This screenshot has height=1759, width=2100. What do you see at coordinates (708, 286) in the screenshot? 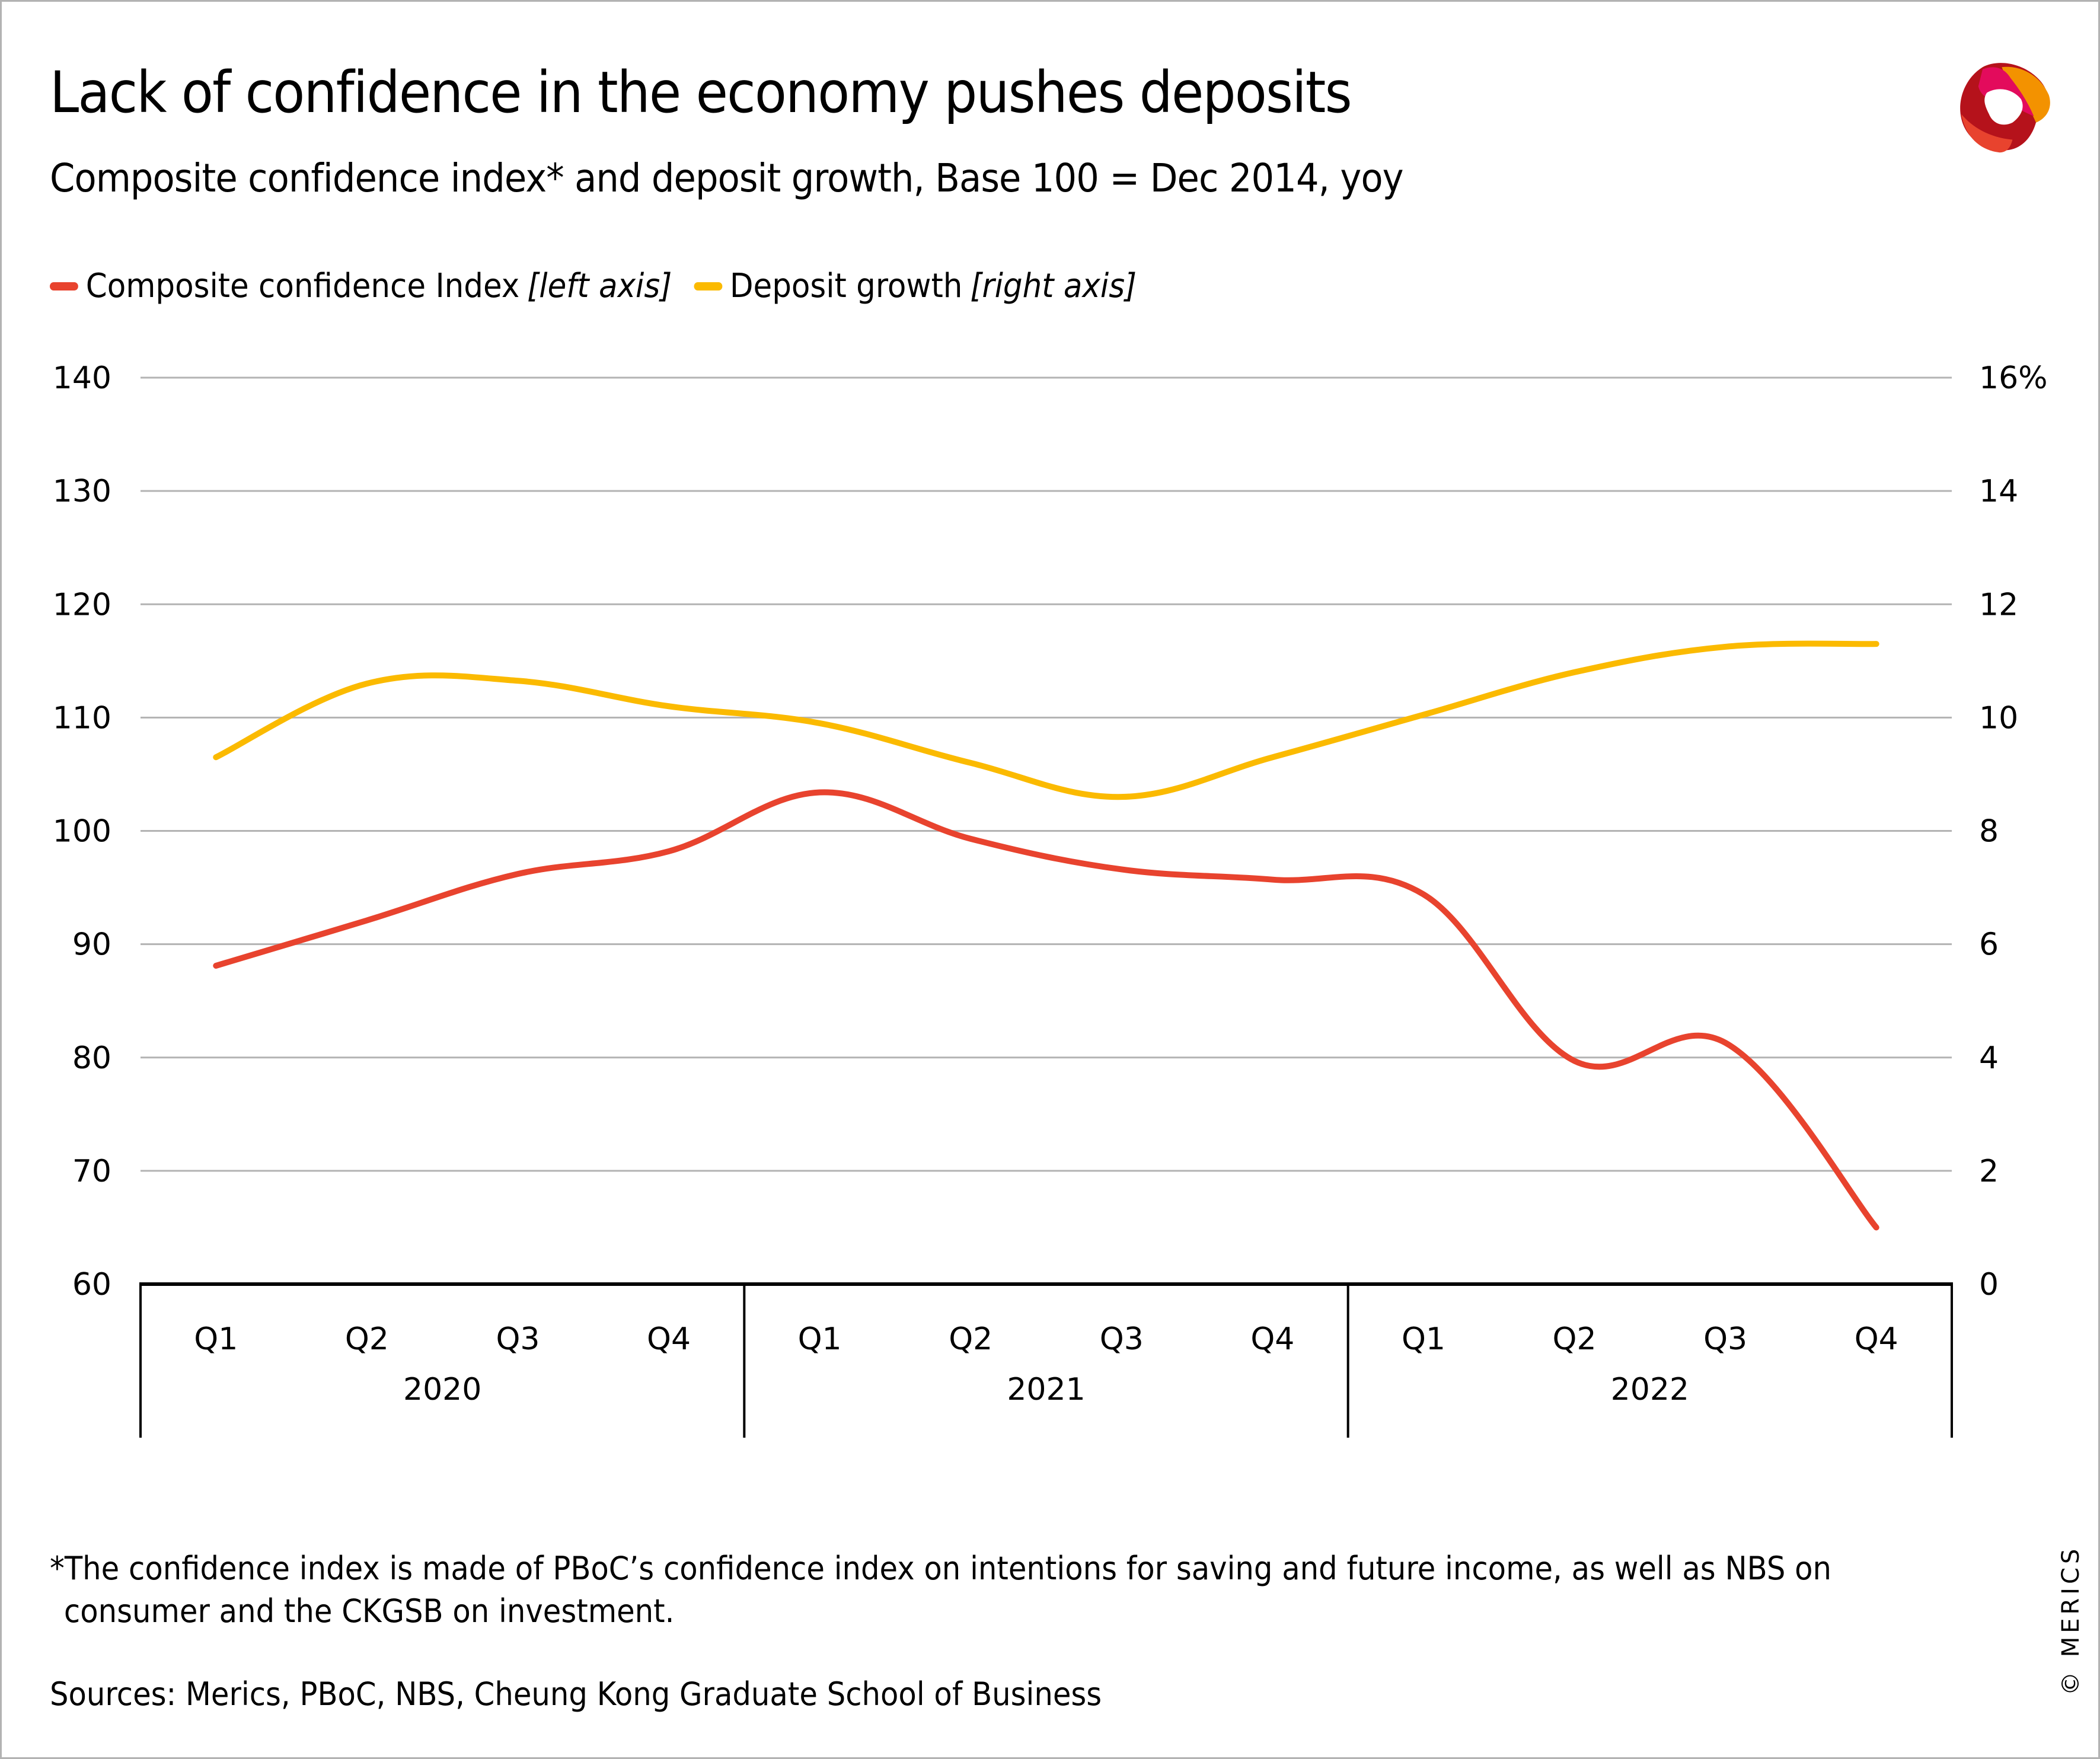
I see `legend-swatch-deposit` at bounding box center [708, 286].